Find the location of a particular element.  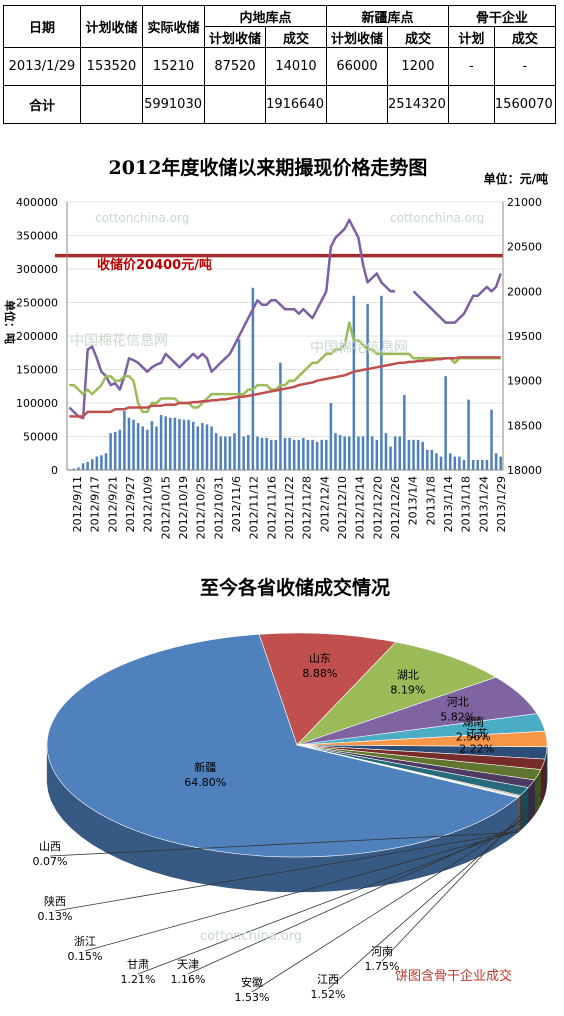

subheader-xinjiang-plan: 计划收储 is located at coordinates (357, 37).